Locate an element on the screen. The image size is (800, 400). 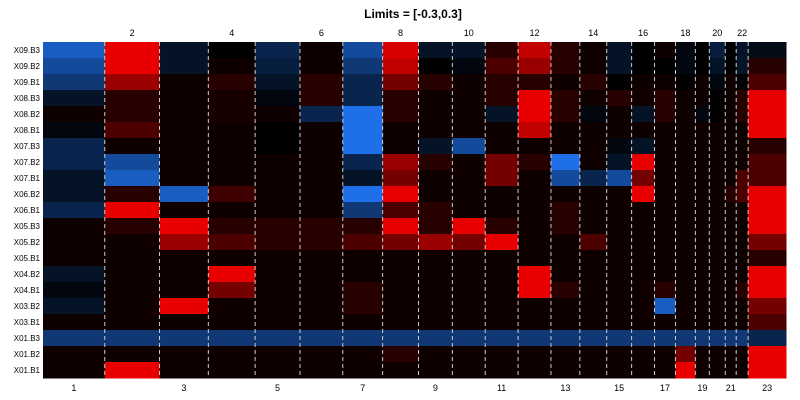
heatmap-cell-X08.B3-9 is located at coordinates (435, 98).